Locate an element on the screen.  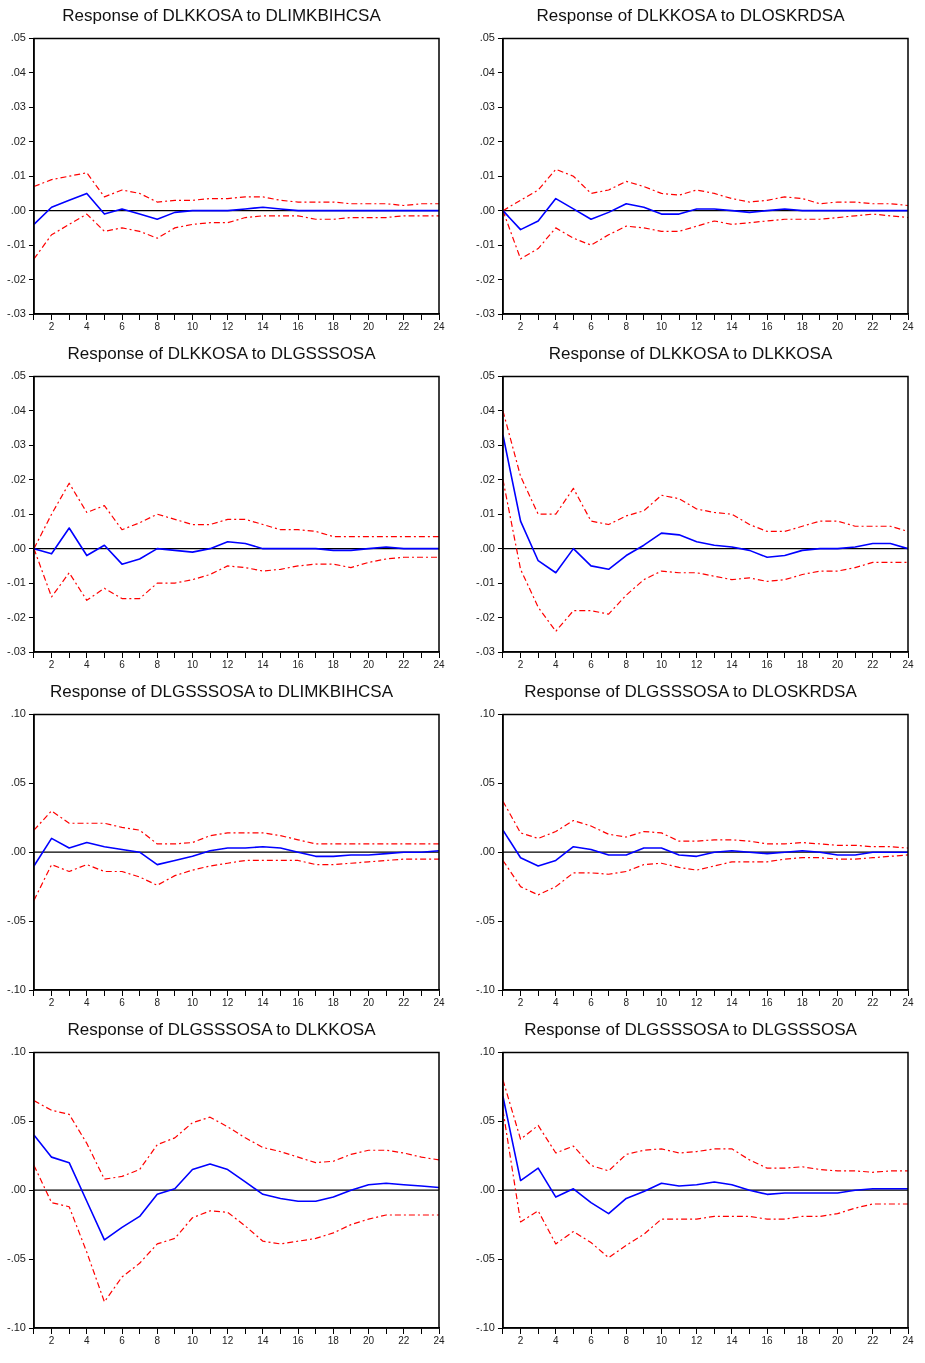
chart-title: Response of DLKKOSA to DLGSSSOSA is located at coordinates (222, 353).